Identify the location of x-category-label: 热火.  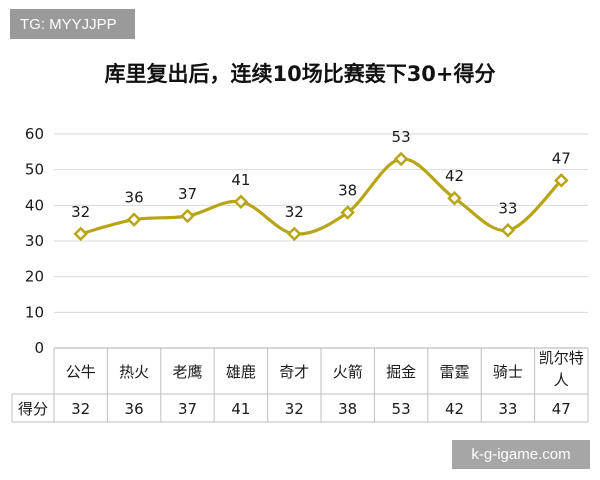
(134, 372).